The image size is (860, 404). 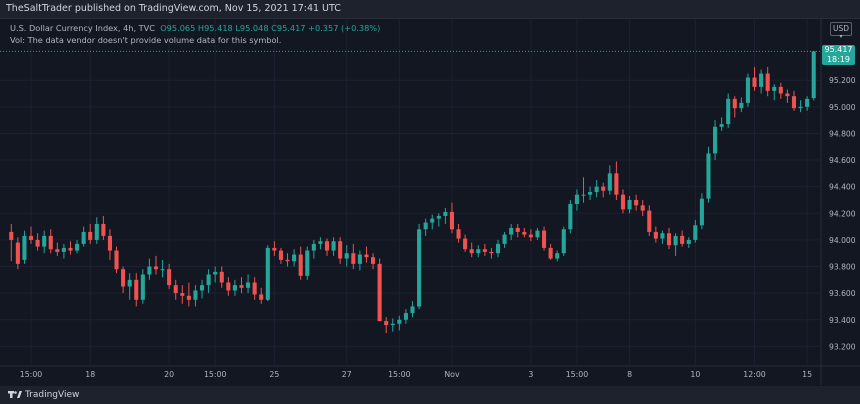 What do you see at coordinates (842, 346) in the screenshot?
I see `y-tick-label: 93.200` at bounding box center [842, 346].